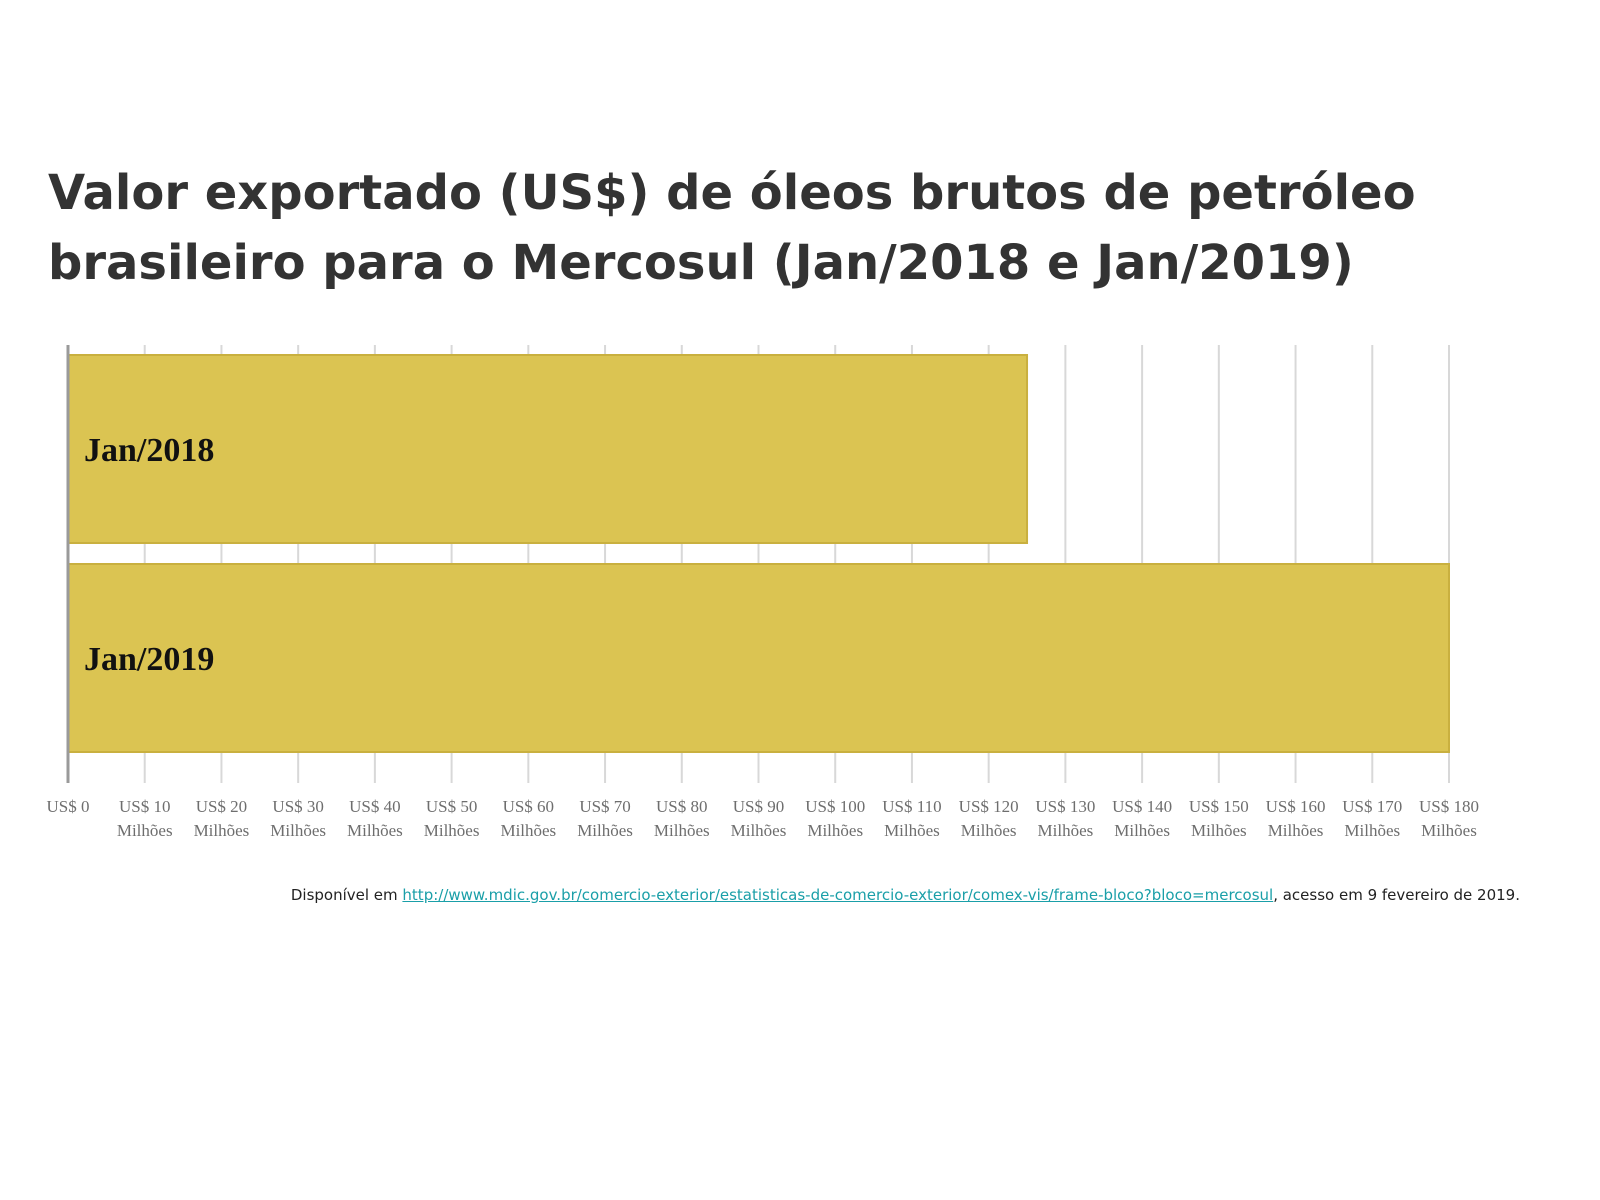 The height and width of the screenshot is (1200, 1600). Describe the element at coordinates (149, 659) in the screenshot. I see `bar-label-jan-2019: Jan/2019` at that location.